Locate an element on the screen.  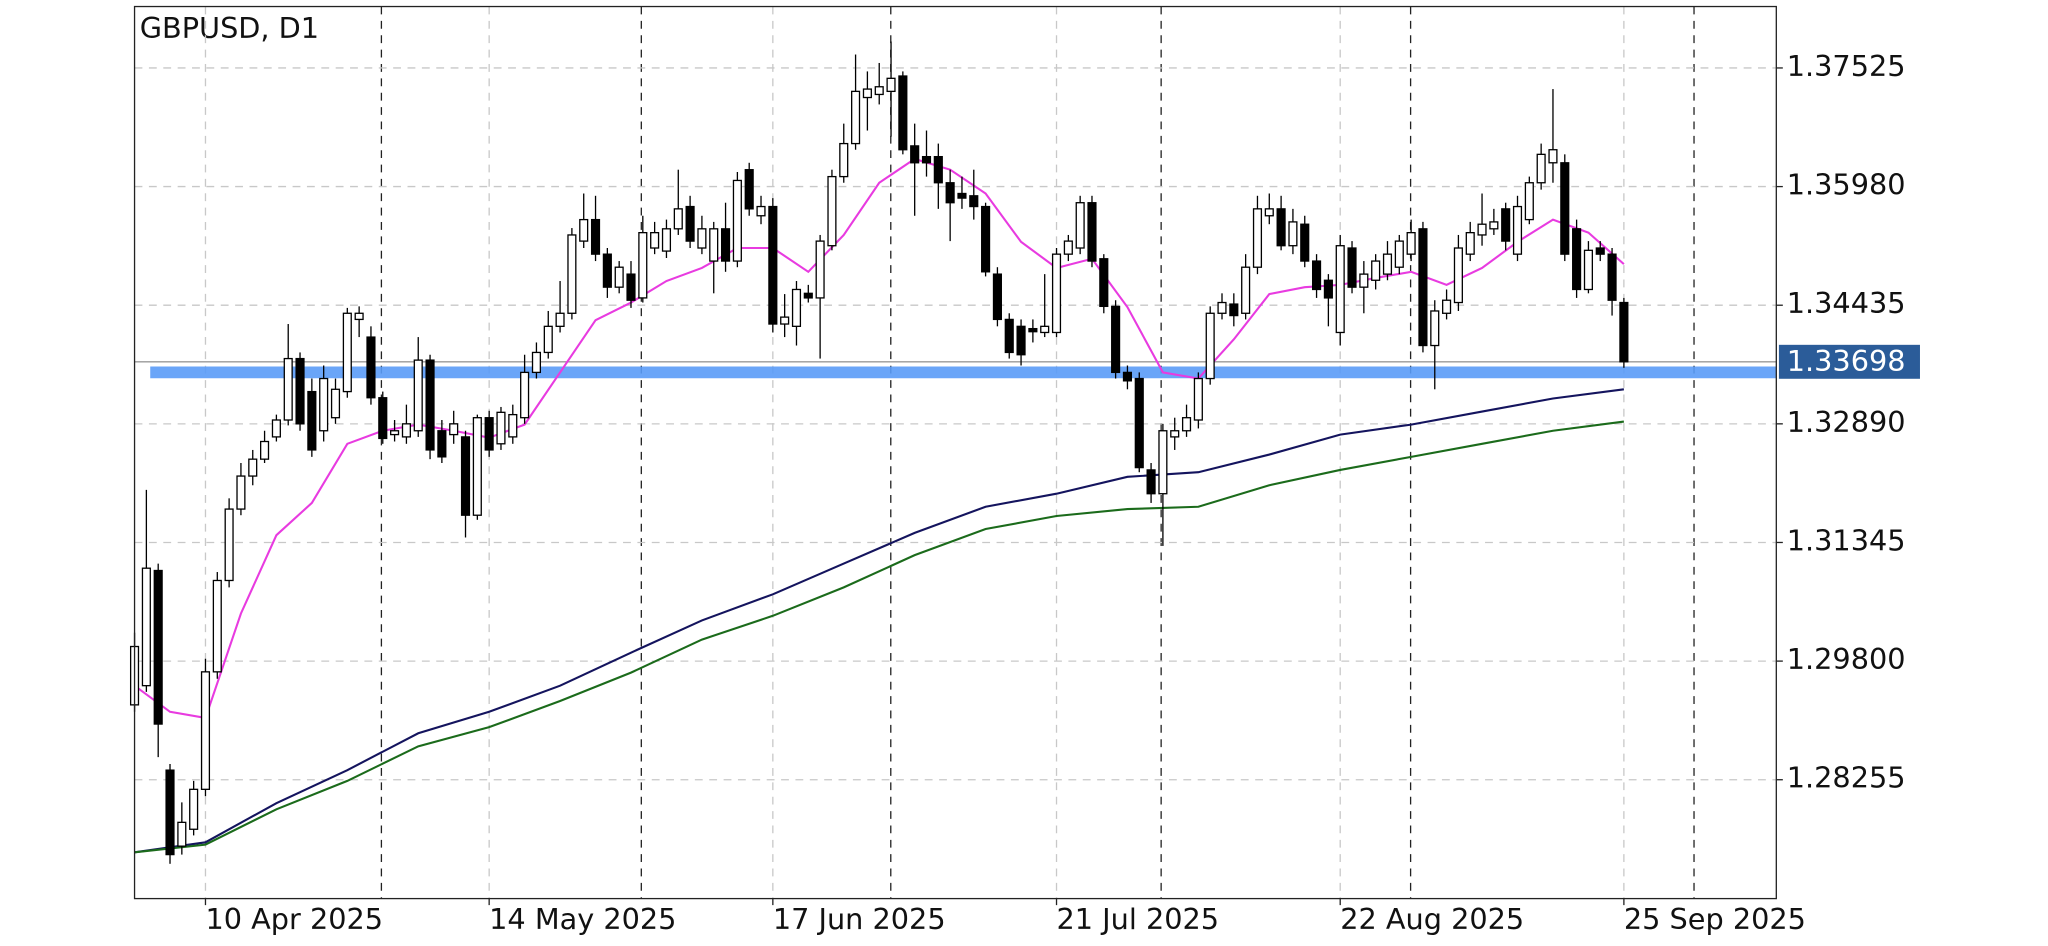
x-tick-label: 17 Jun 2025 is located at coordinates (859, 919).